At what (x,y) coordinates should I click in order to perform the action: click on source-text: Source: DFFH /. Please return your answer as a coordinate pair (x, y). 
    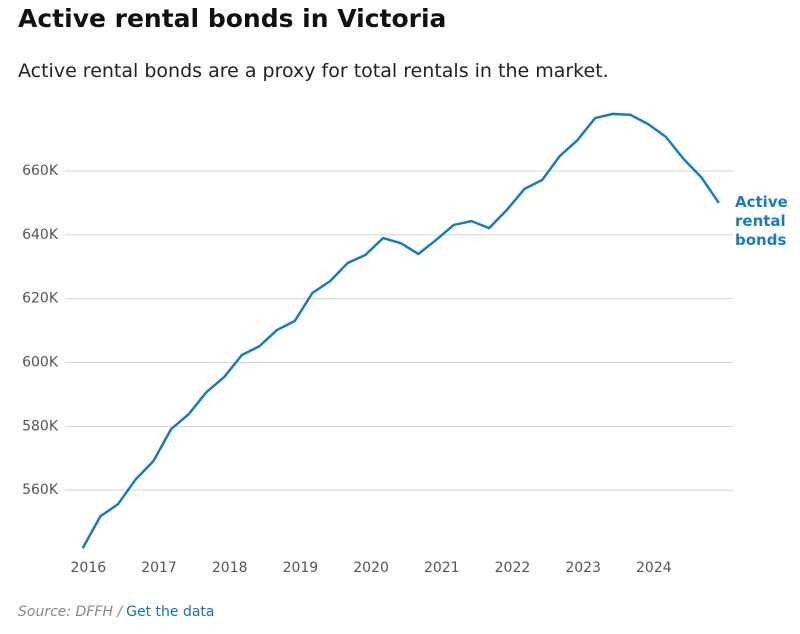
    Looking at the image, I should click on (70, 612).